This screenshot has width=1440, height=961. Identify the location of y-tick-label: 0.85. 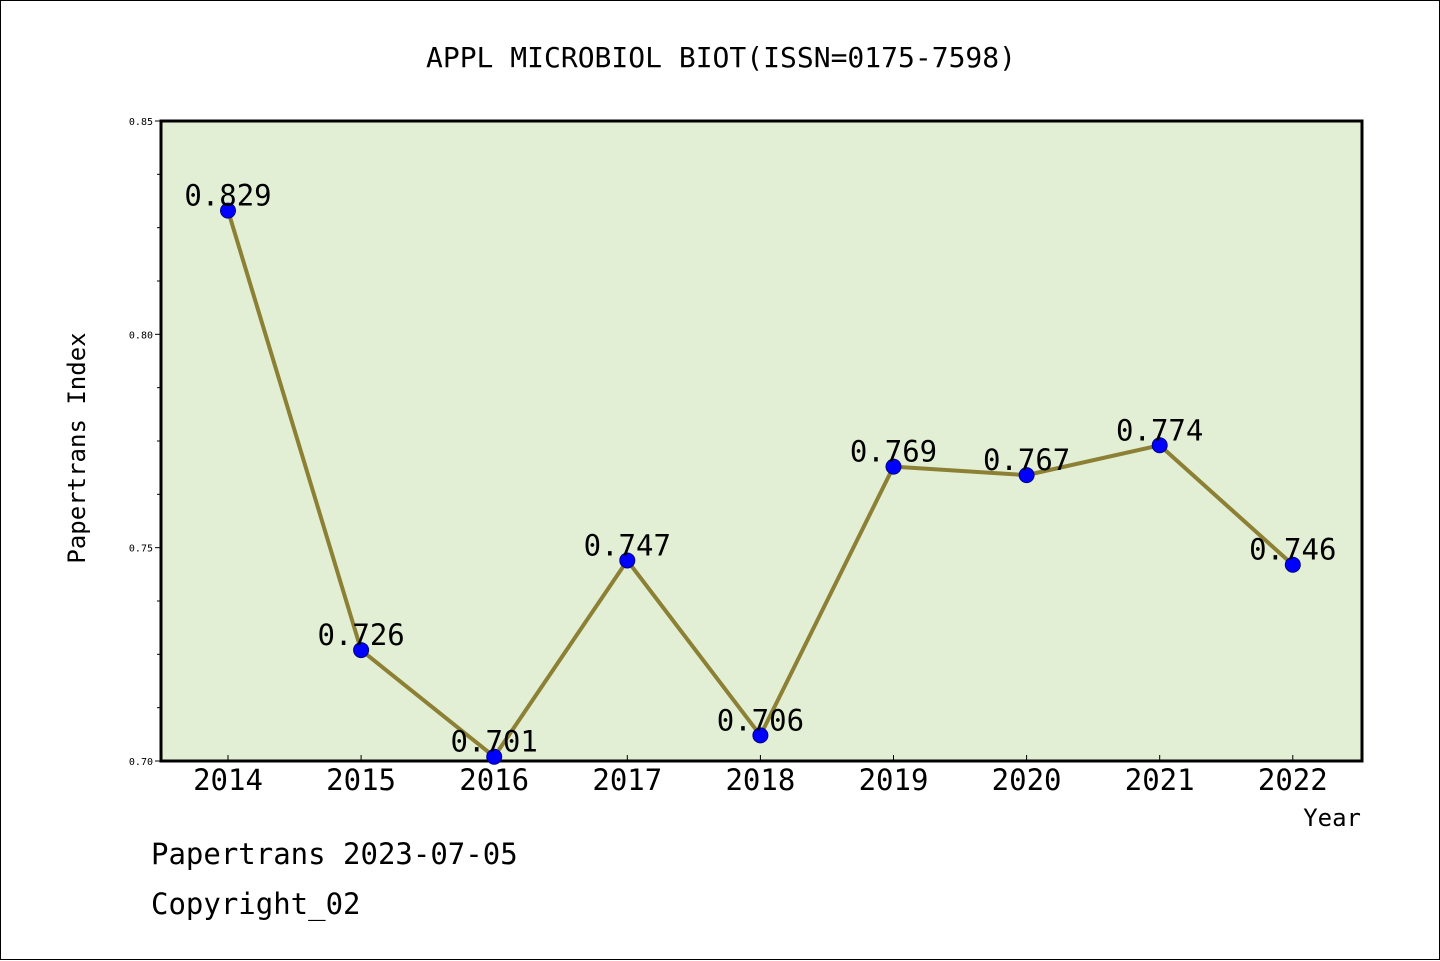
(141, 122).